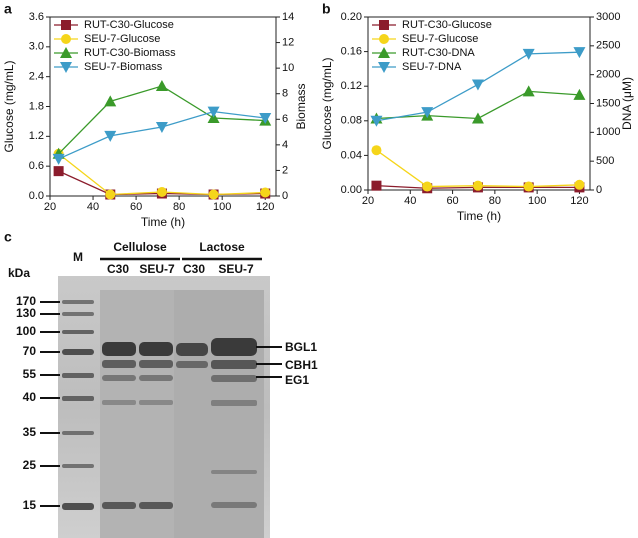  I want to click on y-tick-label: 1.2, so click(36, 136).